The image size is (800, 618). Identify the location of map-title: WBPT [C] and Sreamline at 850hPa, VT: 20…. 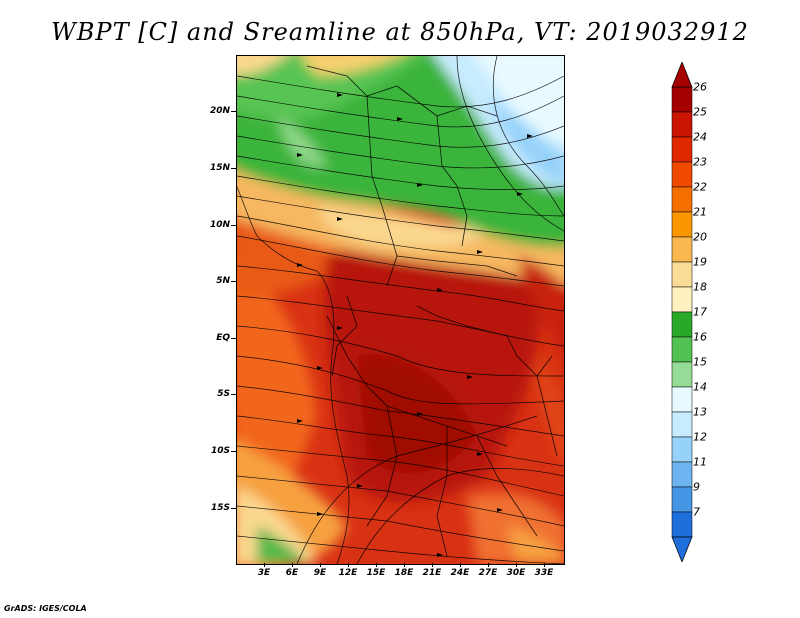
(400, 32).